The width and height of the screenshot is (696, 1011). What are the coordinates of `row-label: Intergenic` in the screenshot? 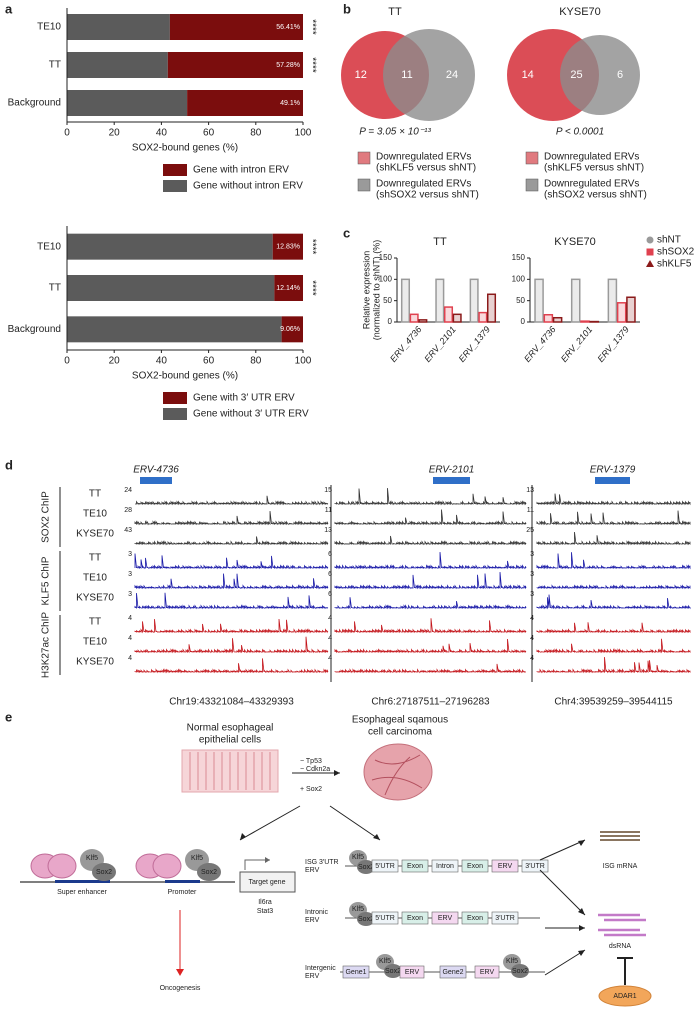 It's located at (320, 968).